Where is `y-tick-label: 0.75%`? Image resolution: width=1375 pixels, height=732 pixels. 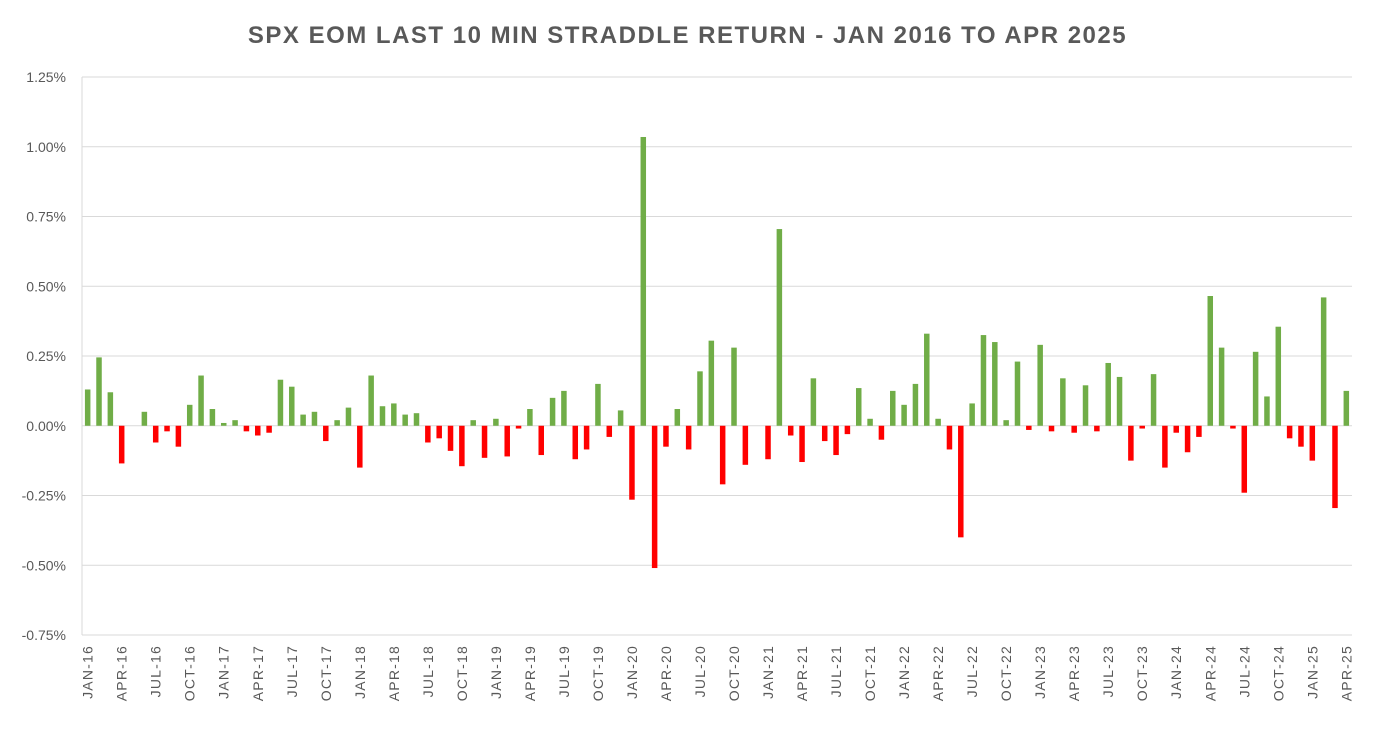
y-tick-label: 0.75% is located at coordinates (46, 217).